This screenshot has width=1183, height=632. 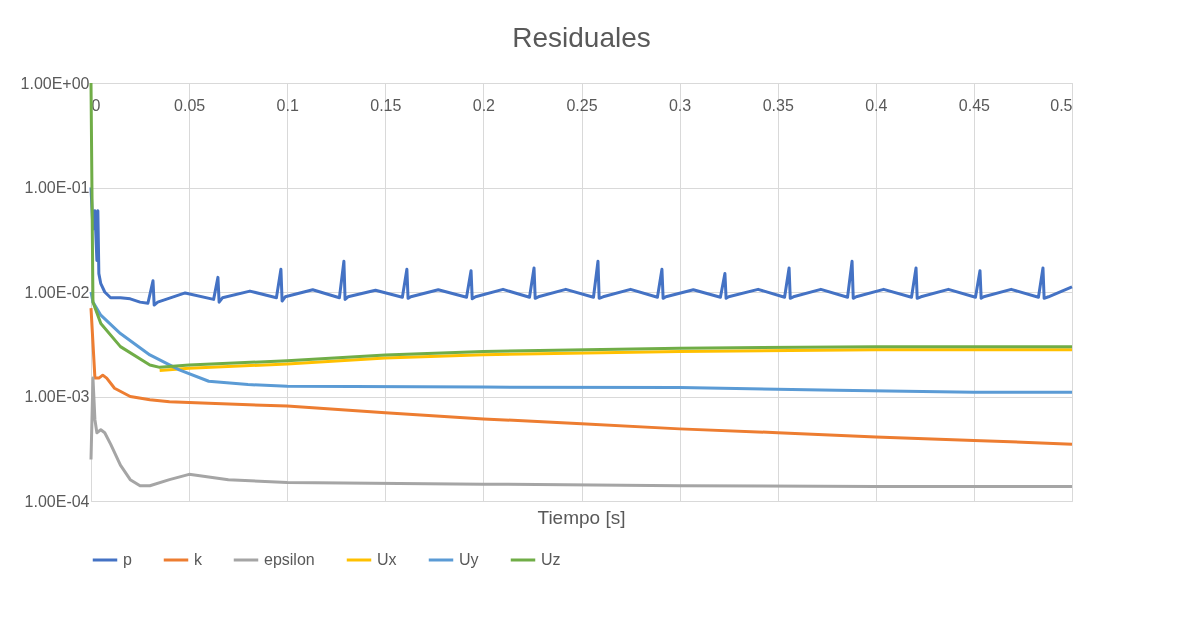 What do you see at coordinates (1061, 105) in the screenshot?
I see `x-tick-label: 0.5` at bounding box center [1061, 105].